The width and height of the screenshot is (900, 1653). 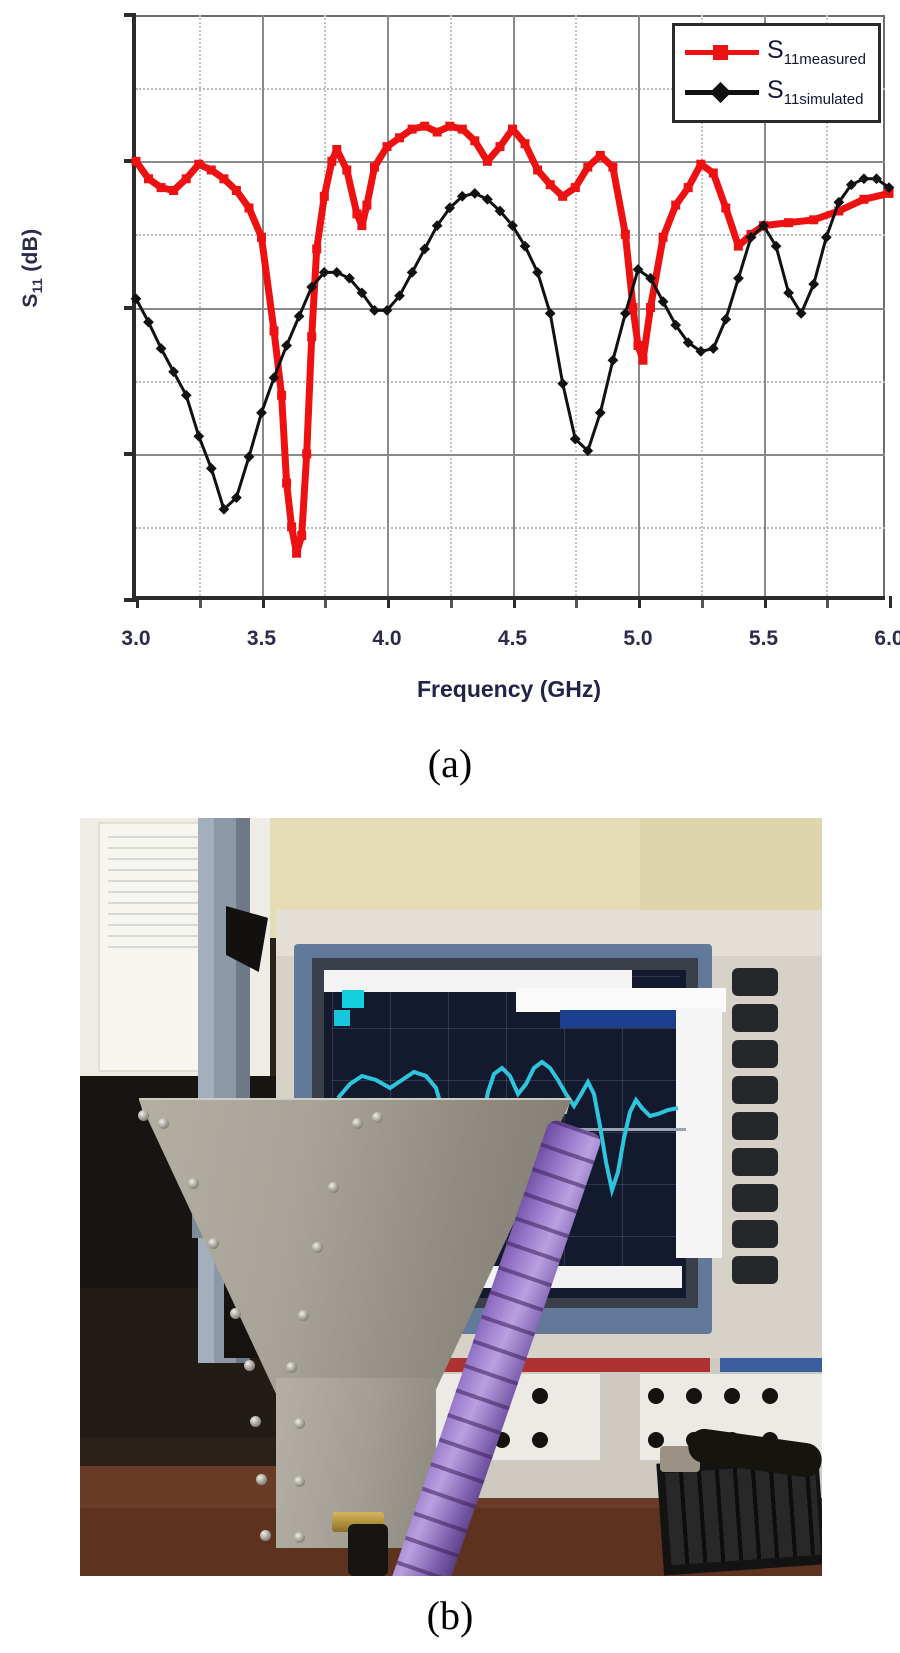 What do you see at coordinates (722, 92) in the screenshot?
I see `legend-key-simulated` at bounding box center [722, 92].